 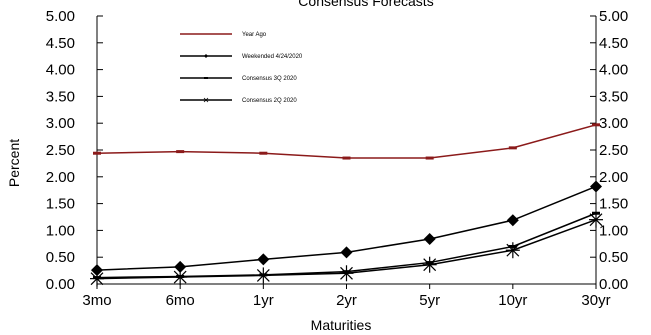 What do you see at coordinates (269, 101) in the screenshot?
I see `legend-label: Consensus 2Q 2020` at bounding box center [269, 101].